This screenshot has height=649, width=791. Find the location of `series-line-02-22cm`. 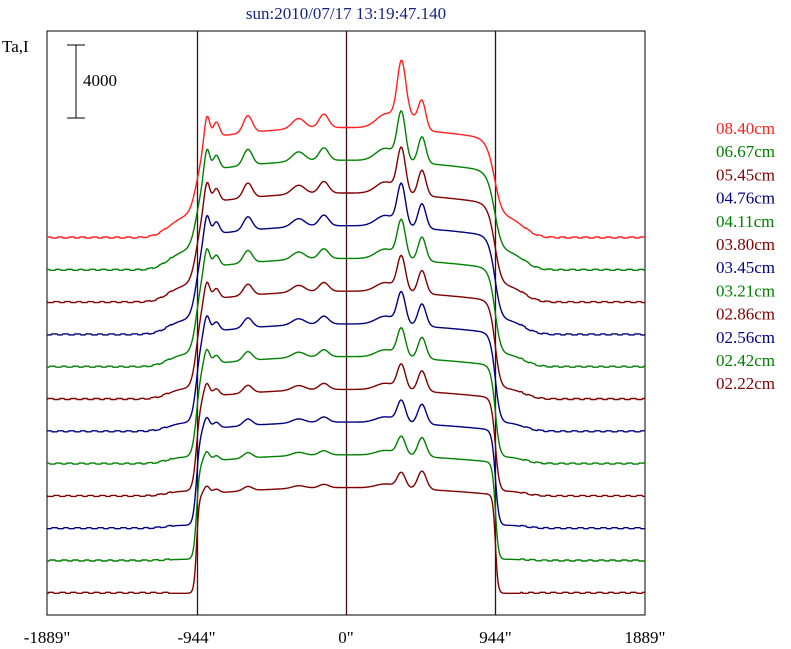

series-line-02-22cm is located at coordinates (346, 532).